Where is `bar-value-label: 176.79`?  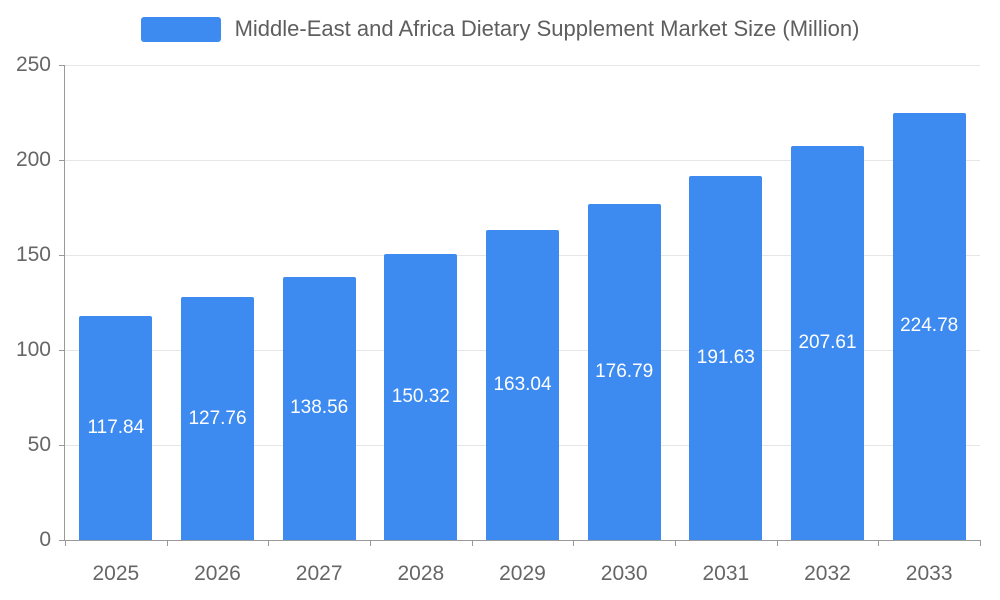
bar-value-label: 176.79 is located at coordinates (624, 372).